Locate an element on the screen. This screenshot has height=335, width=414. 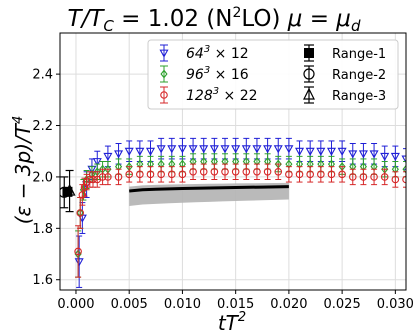
legend-series-label-2: 1283 × 22 is located at coordinates (222, 95).